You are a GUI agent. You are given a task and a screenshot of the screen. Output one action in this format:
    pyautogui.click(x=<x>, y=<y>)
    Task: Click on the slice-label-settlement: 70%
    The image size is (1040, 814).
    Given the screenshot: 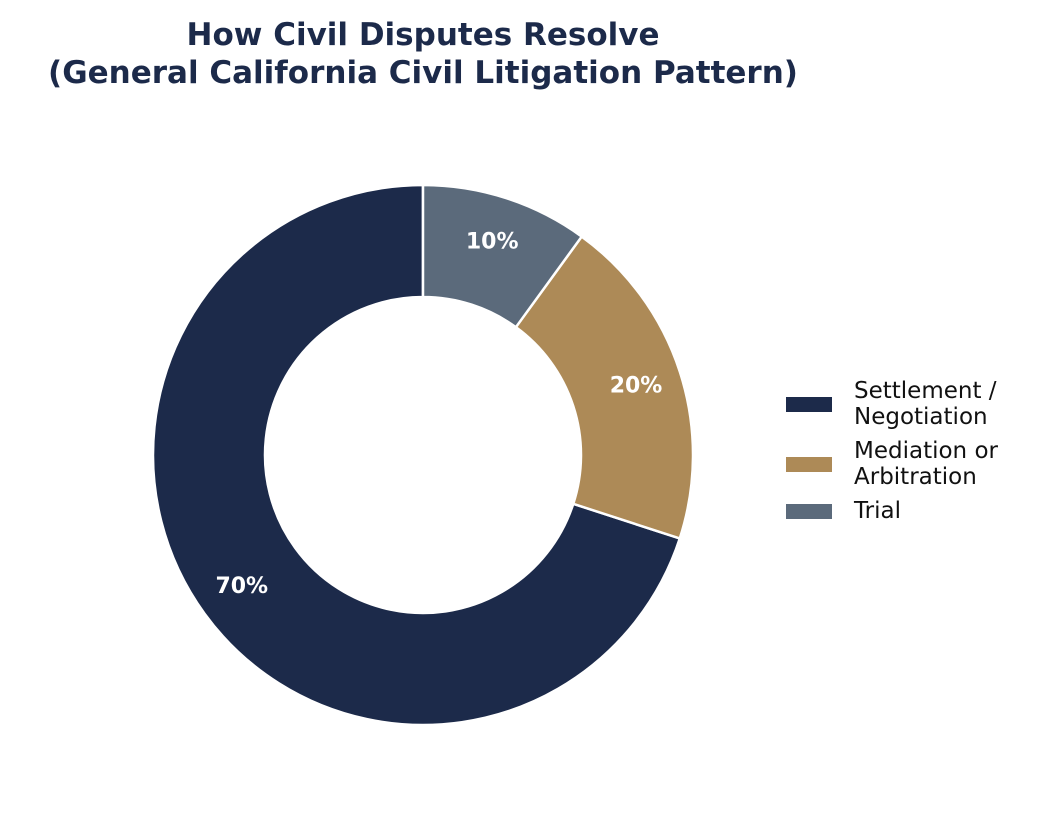 What is the action you would take?
    pyautogui.click(x=241, y=586)
    